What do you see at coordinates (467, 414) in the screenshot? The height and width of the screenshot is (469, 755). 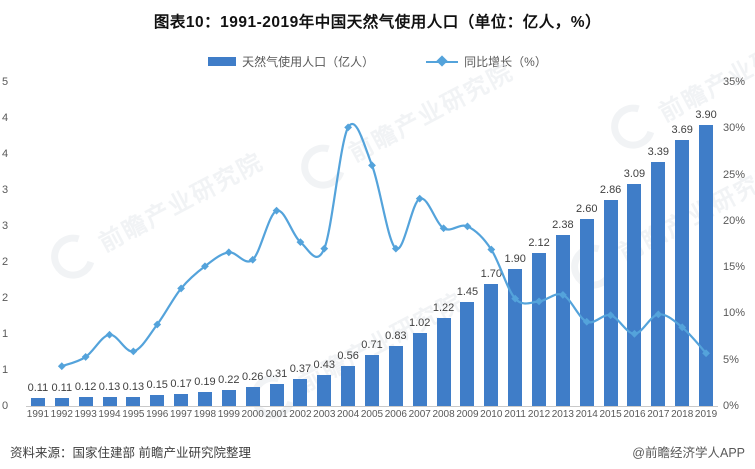 I see `x-axis-year-label: 2009` at bounding box center [467, 414].